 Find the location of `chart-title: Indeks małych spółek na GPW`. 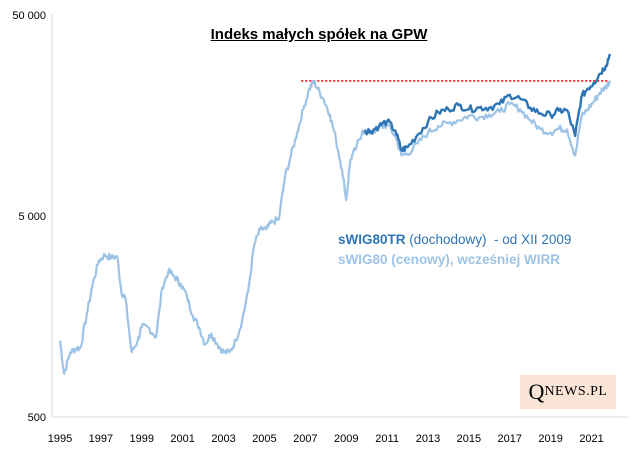

chart-title: Indeks małych spółek na GPW is located at coordinates (319, 34).